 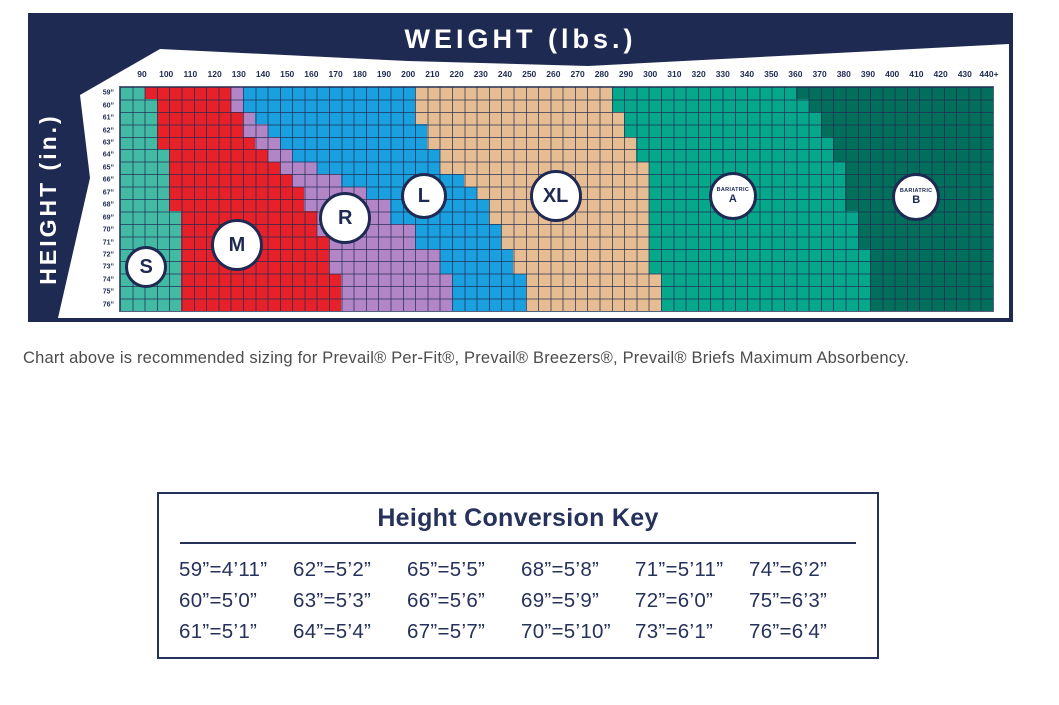 What do you see at coordinates (732, 196) in the screenshot?
I see `size-label-circle-a: BARIATRIC A` at bounding box center [732, 196].